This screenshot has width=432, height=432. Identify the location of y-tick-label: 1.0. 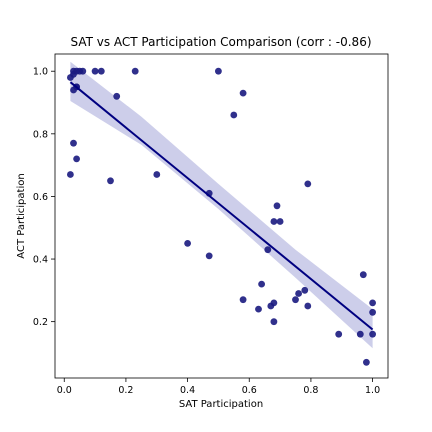
(40, 72).